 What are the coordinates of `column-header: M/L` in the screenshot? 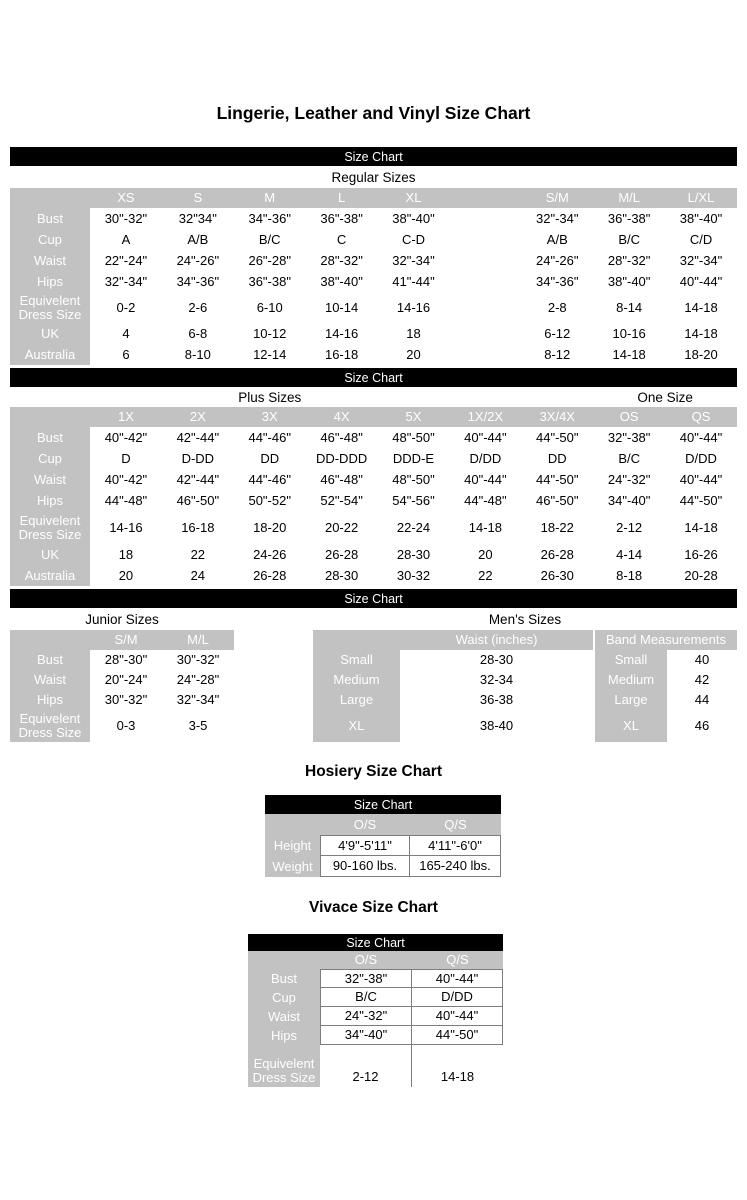 It's located at (629, 198).